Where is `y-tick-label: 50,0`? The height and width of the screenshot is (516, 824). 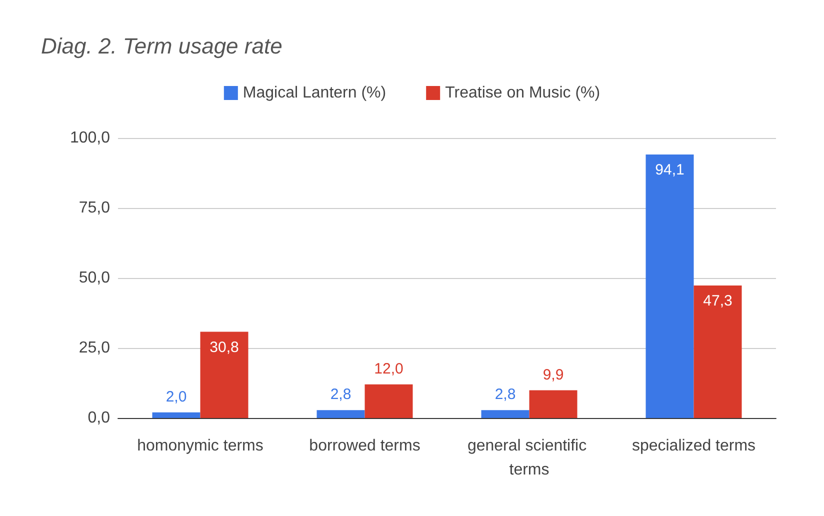
y-tick-label: 50,0 is located at coordinates (94, 278).